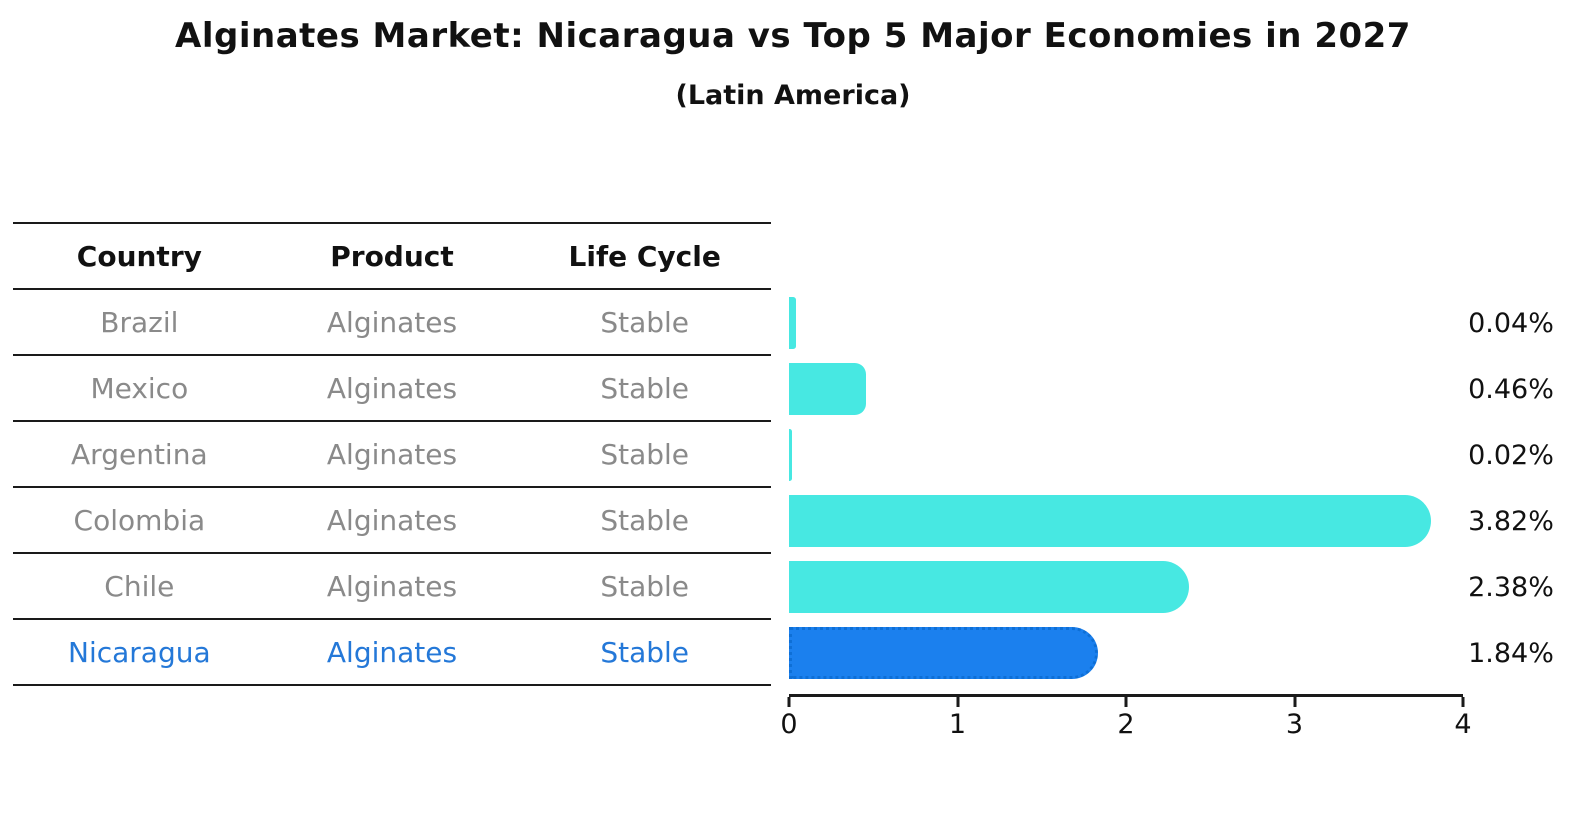 The image size is (1586, 823). Describe the element at coordinates (1126, 724) in the screenshot. I see `x-tick-label-2: 2` at that location.